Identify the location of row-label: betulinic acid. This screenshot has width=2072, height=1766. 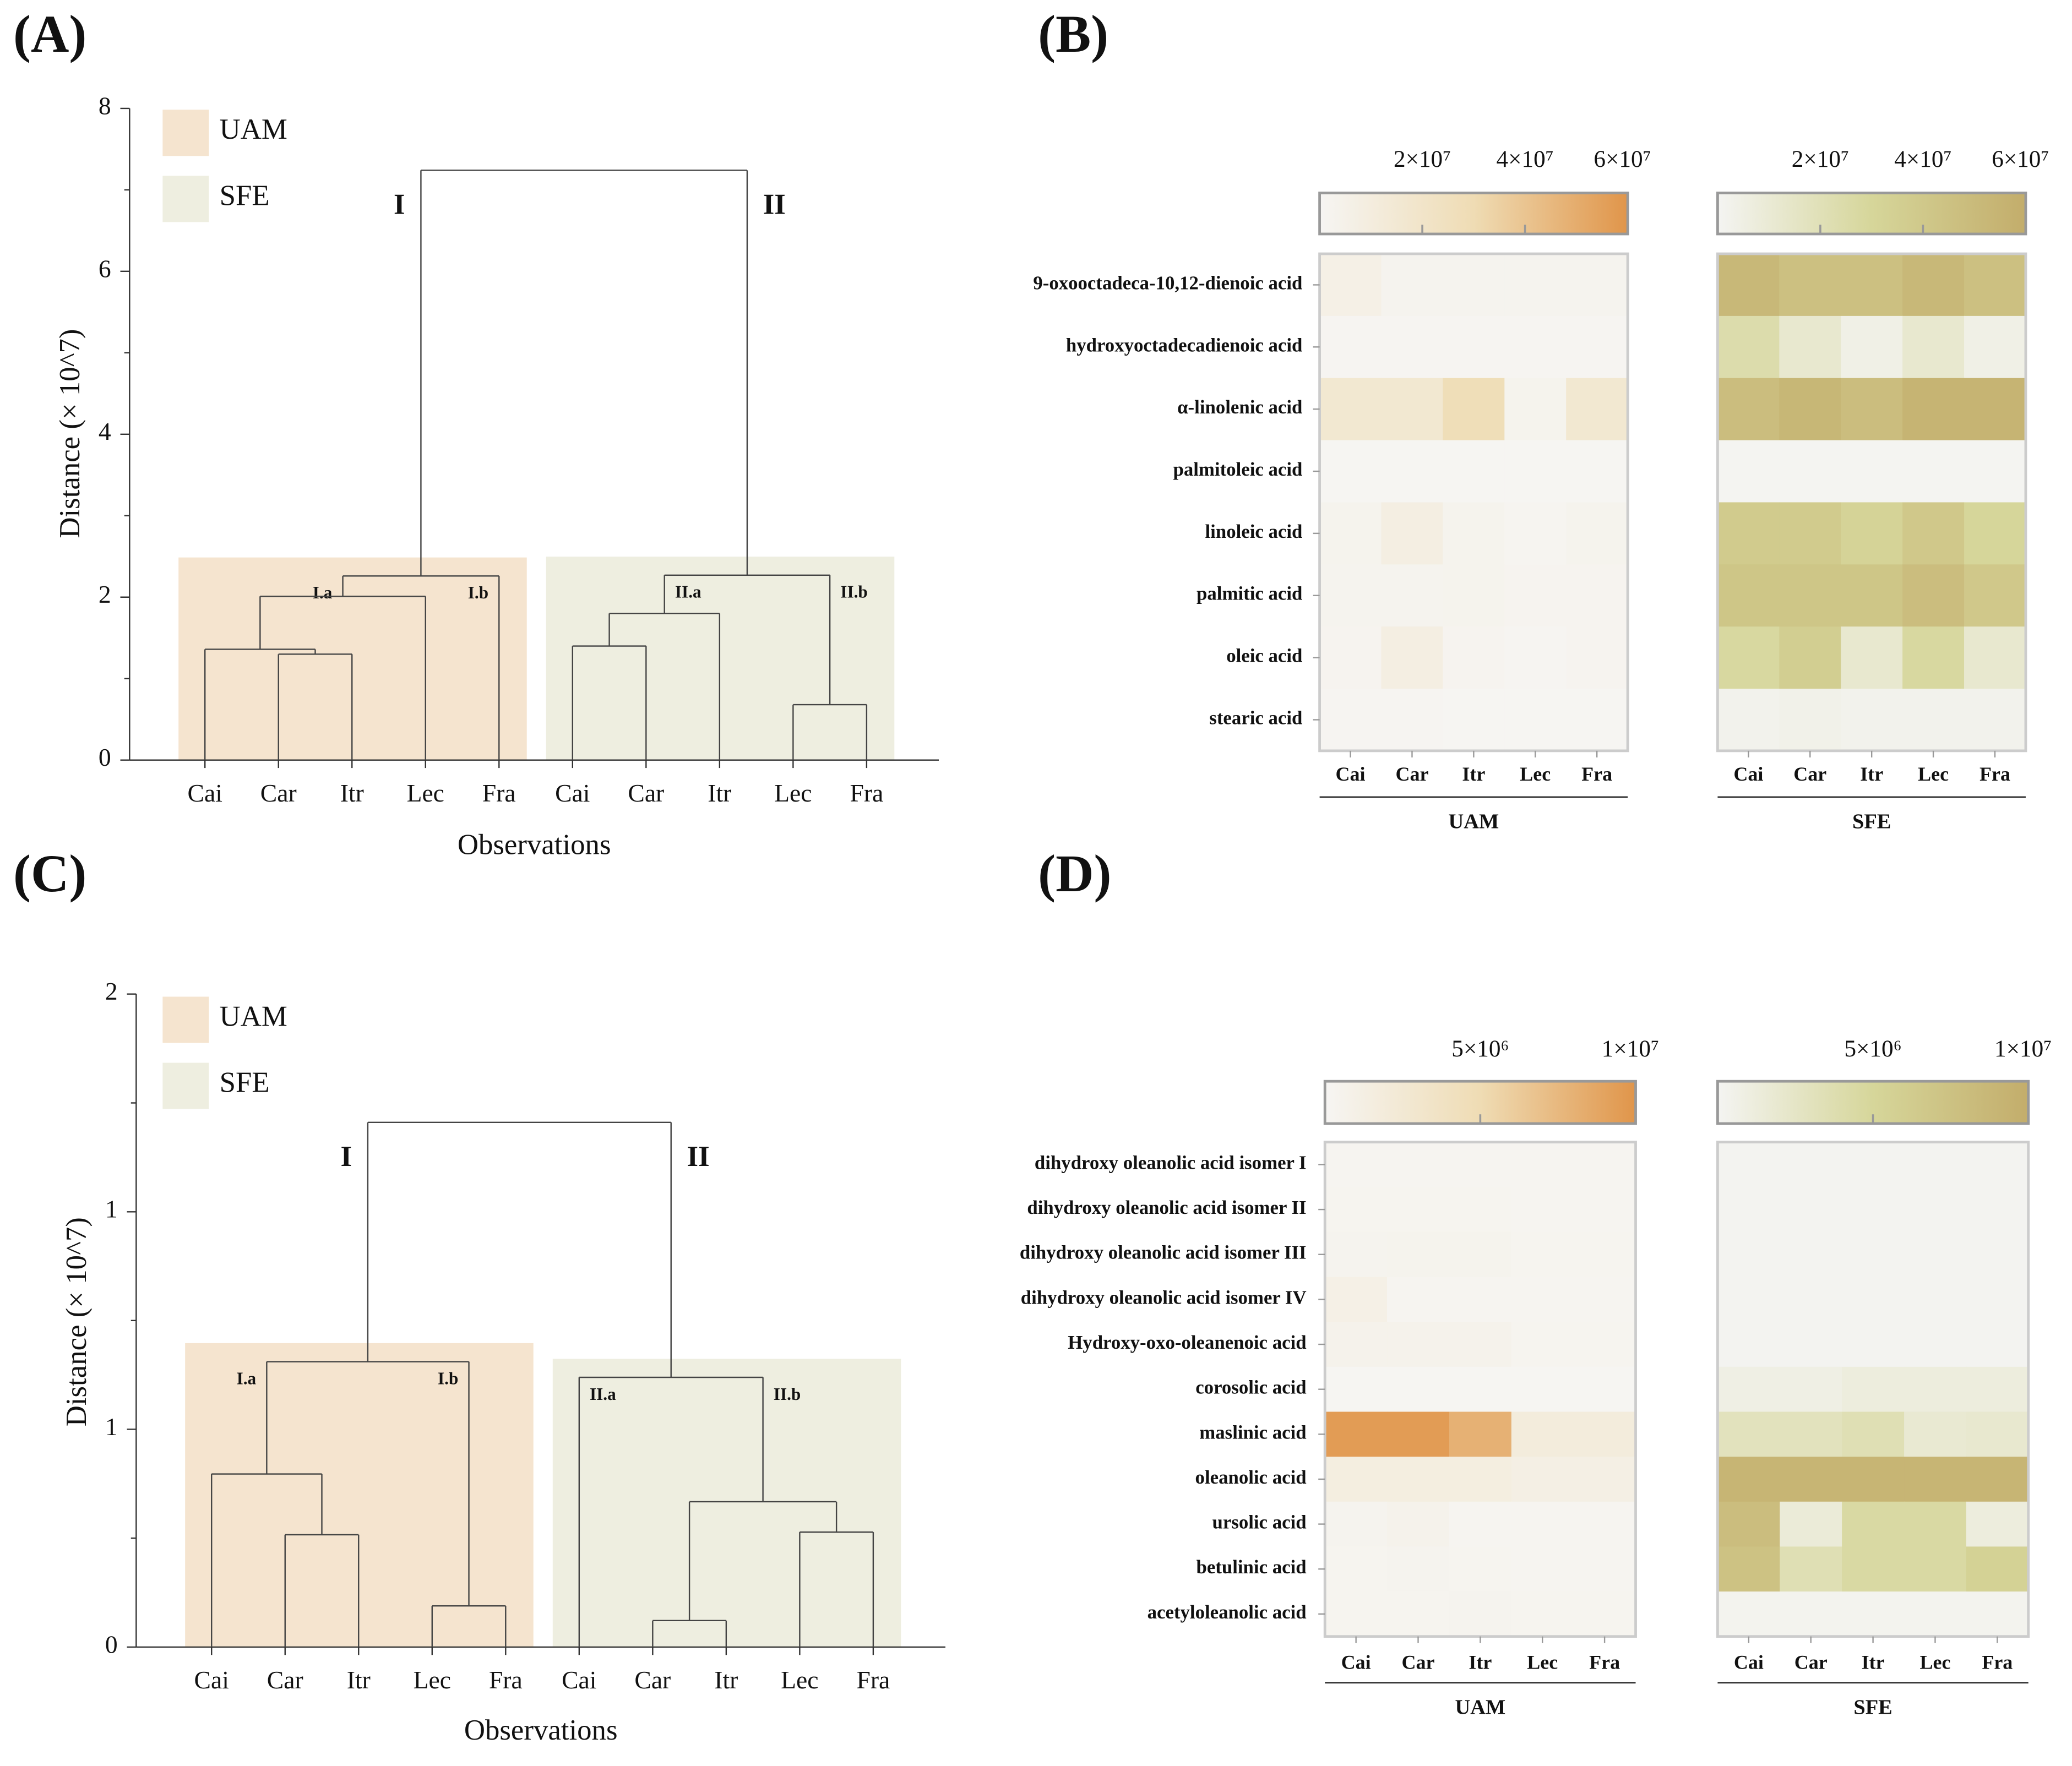
(1251, 1567).